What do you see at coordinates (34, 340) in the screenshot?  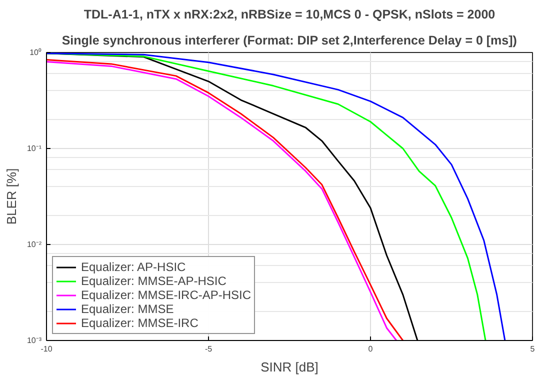 I see `y-tick-label: 10⁻³` at bounding box center [34, 340].